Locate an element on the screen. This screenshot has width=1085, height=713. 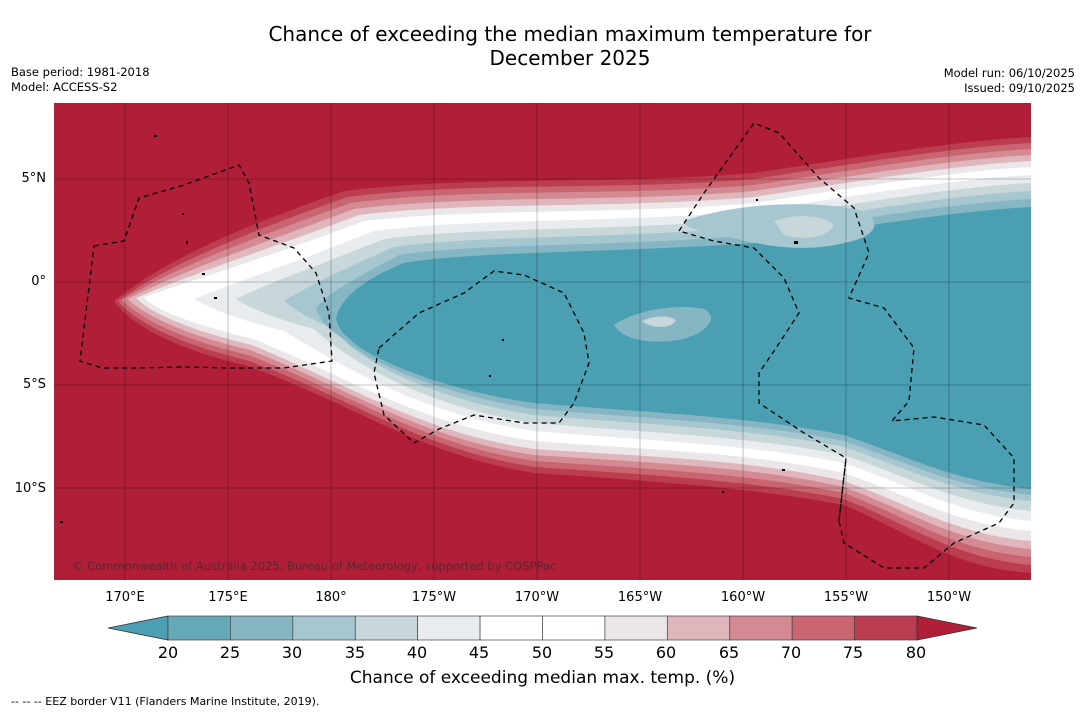
colorbar-tick: 55 is located at coordinates (604, 652).